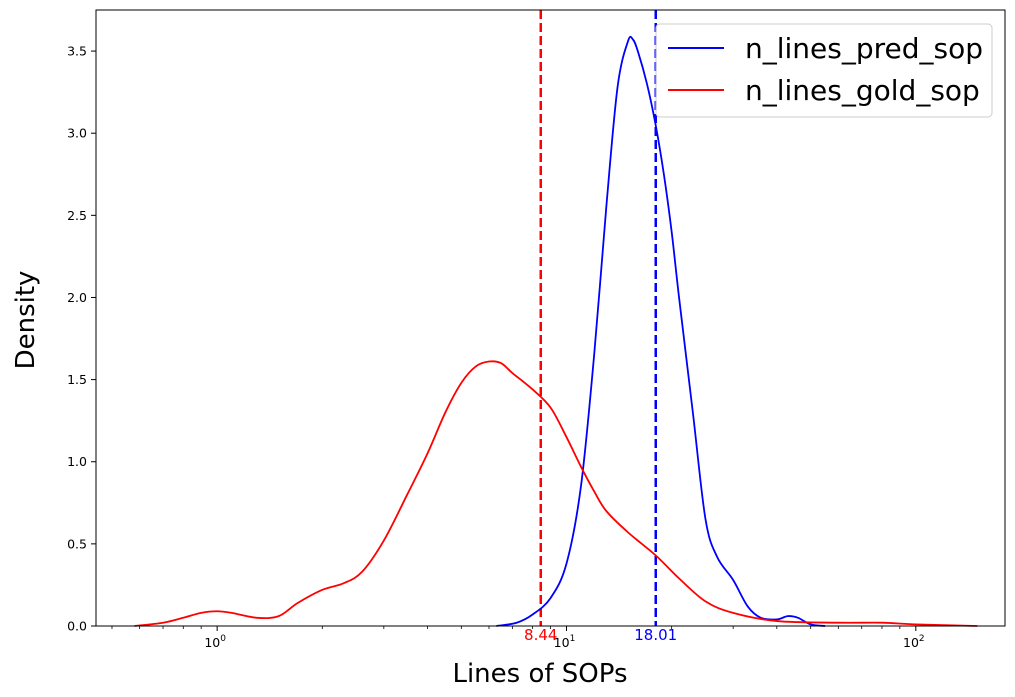 The width and height of the screenshot is (1015, 697). What do you see at coordinates (914, 642) in the screenshot?
I see `x-tick-label-2: 10²` at bounding box center [914, 642].